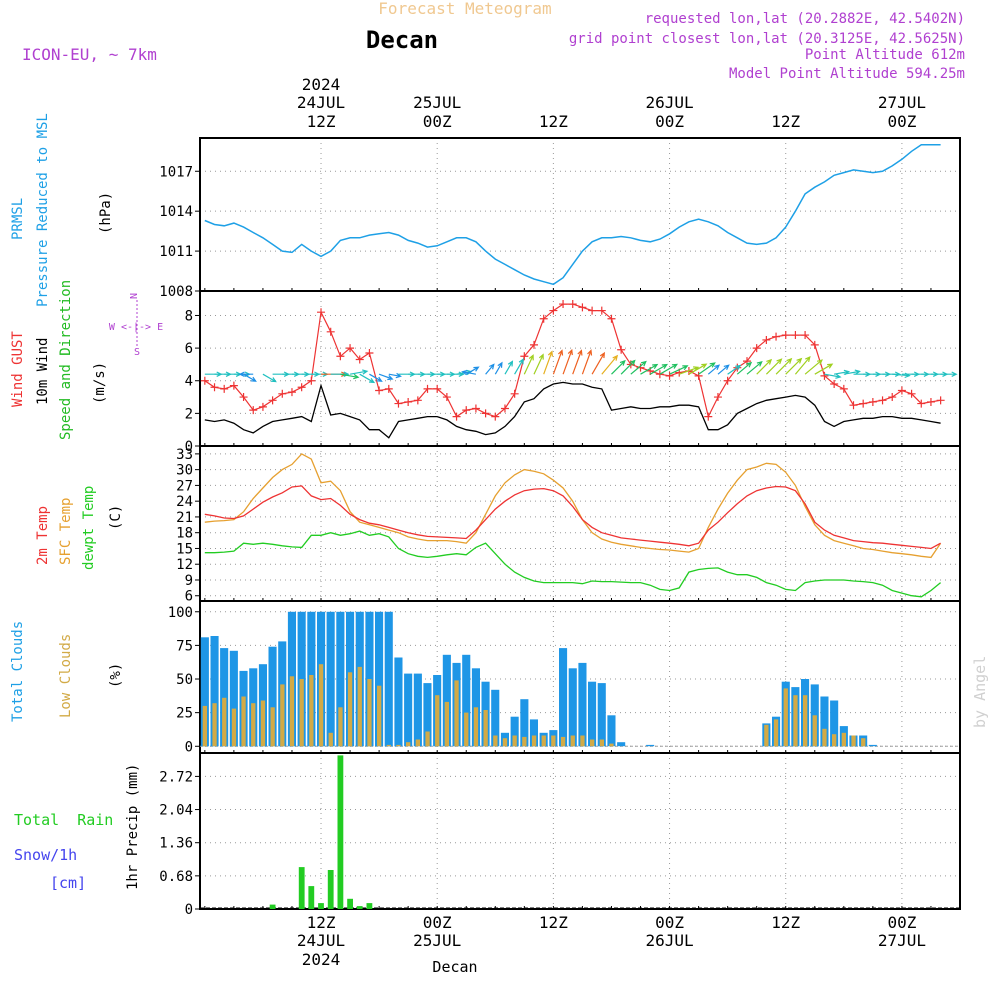  What do you see at coordinates (116, 675) in the screenshot?
I see `cloud-unit: (%)` at bounding box center [116, 675].